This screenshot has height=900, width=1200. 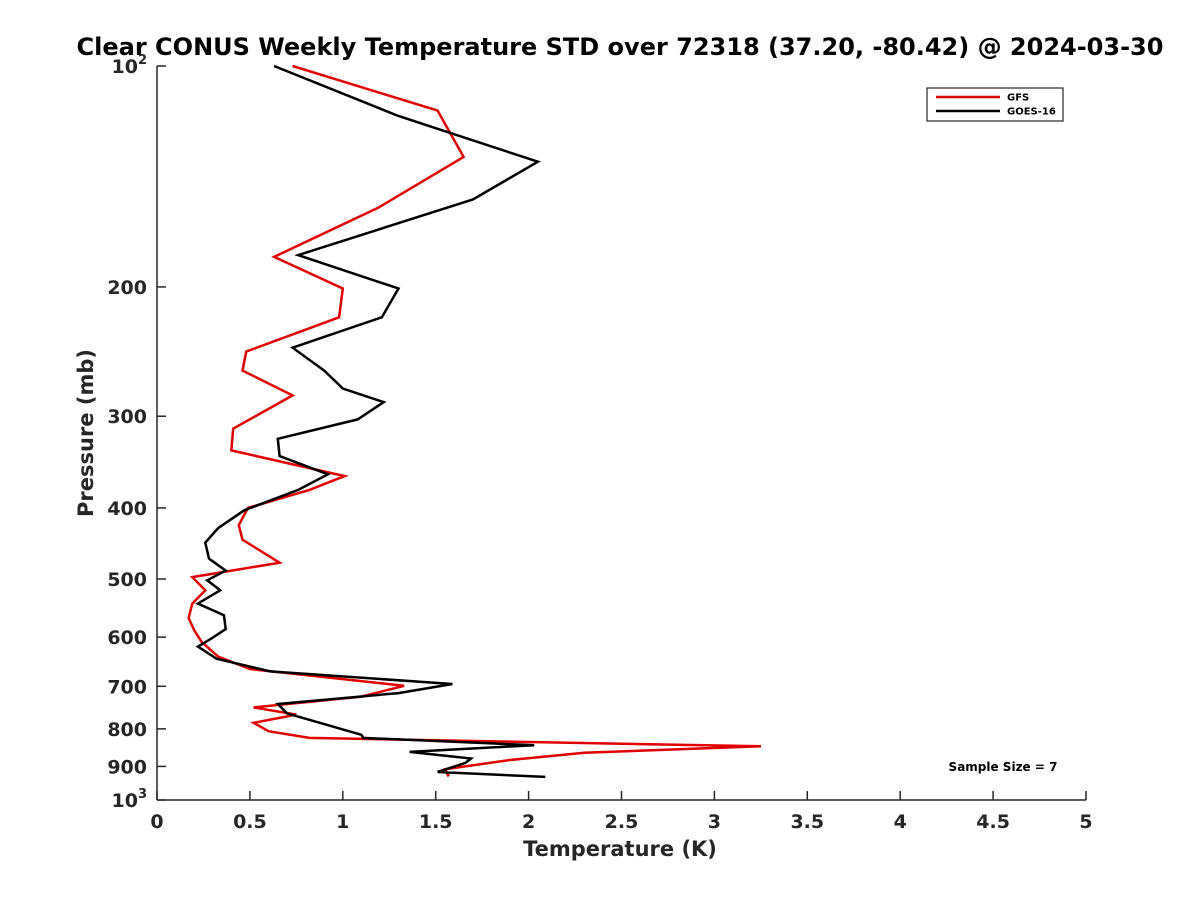 What do you see at coordinates (127, 767) in the screenshot?
I see `y-tick-label: 900` at bounding box center [127, 767].